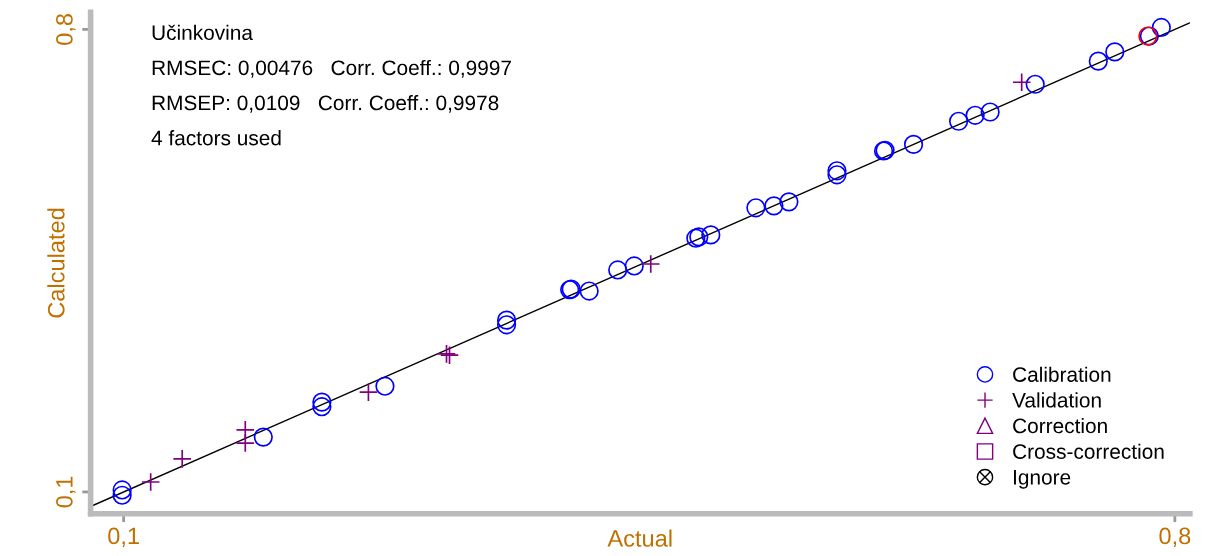 This screenshot has width=1208, height=556. Describe the element at coordinates (202, 32) in the screenshot. I see `annotation: Učinkovina` at that location.